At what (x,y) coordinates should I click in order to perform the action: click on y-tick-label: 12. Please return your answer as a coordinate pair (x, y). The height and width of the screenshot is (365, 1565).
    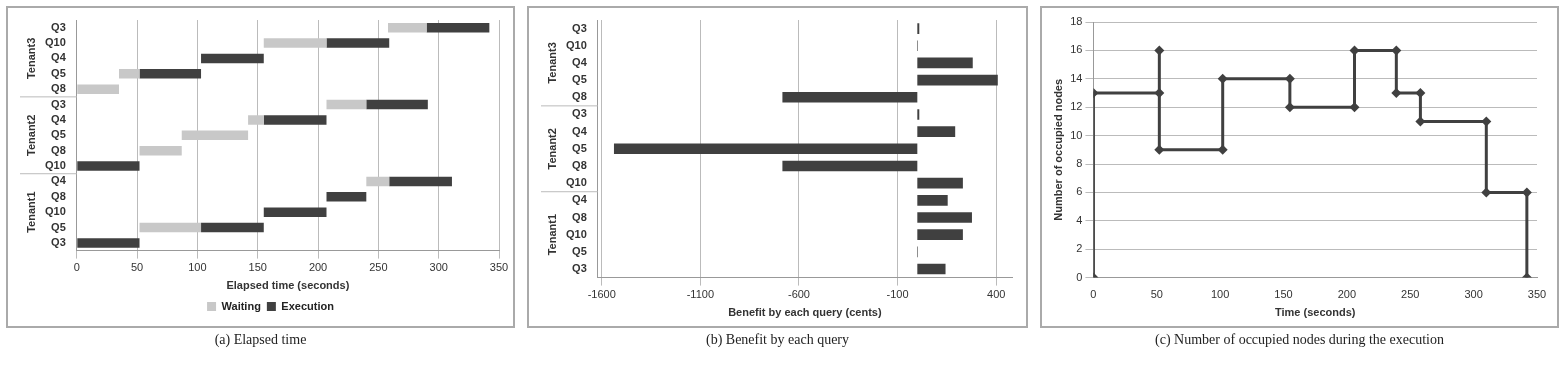
    Looking at the image, I should click on (1076, 106).